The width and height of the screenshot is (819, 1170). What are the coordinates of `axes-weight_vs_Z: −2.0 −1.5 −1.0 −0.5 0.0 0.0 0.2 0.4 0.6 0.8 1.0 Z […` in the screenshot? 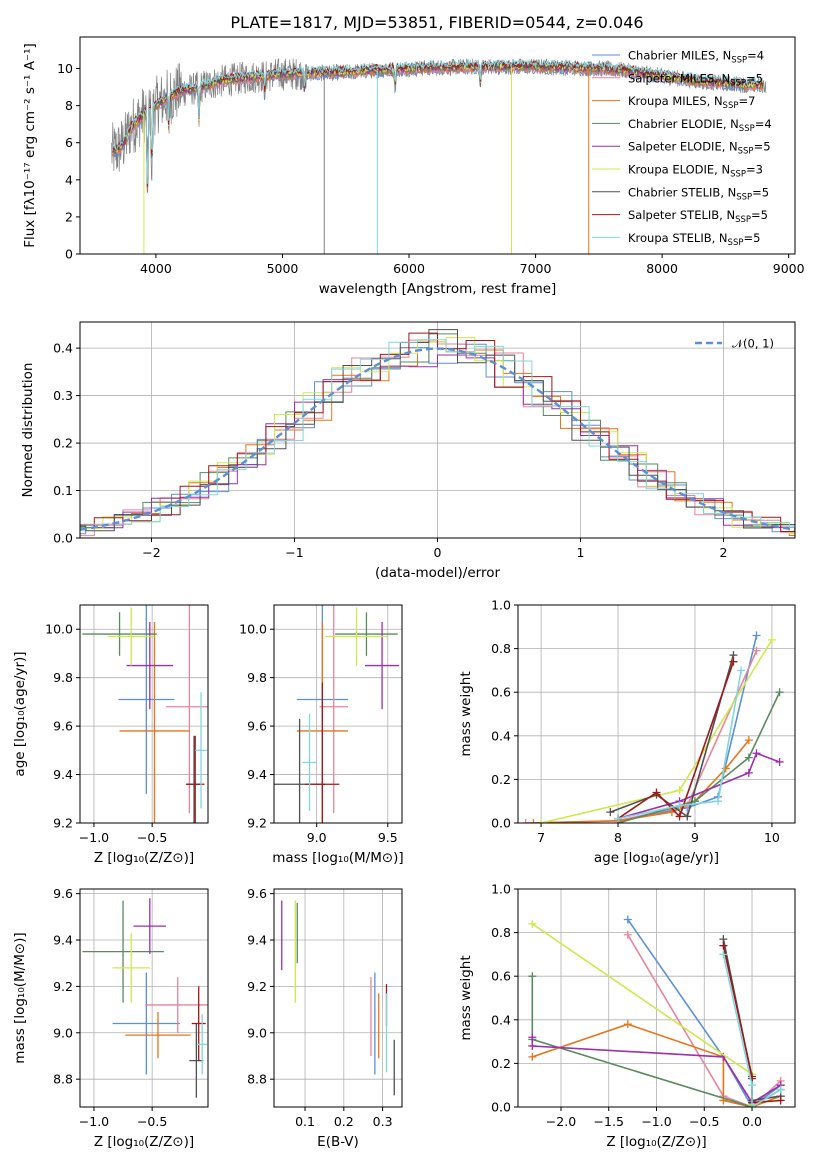 It's located at (627, 1016).